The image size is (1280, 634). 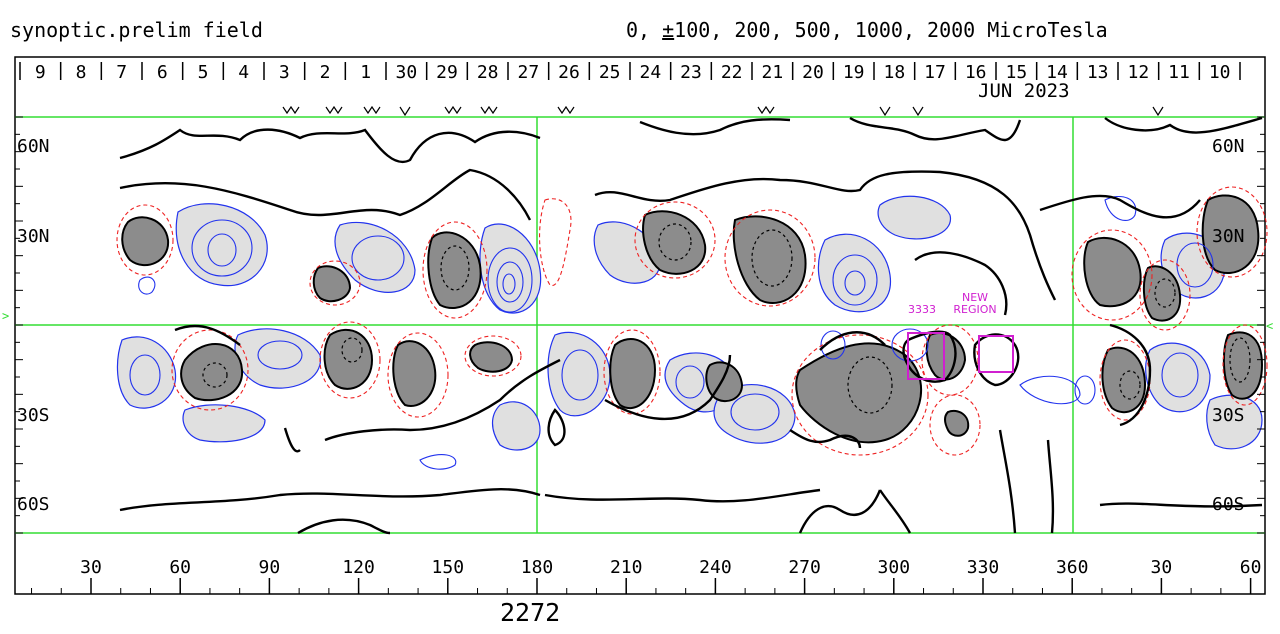 What do you see at coordinates (644, 30) in the screenshot?
I see `levels-prefix: 0,` at bounding box center [644, 30].